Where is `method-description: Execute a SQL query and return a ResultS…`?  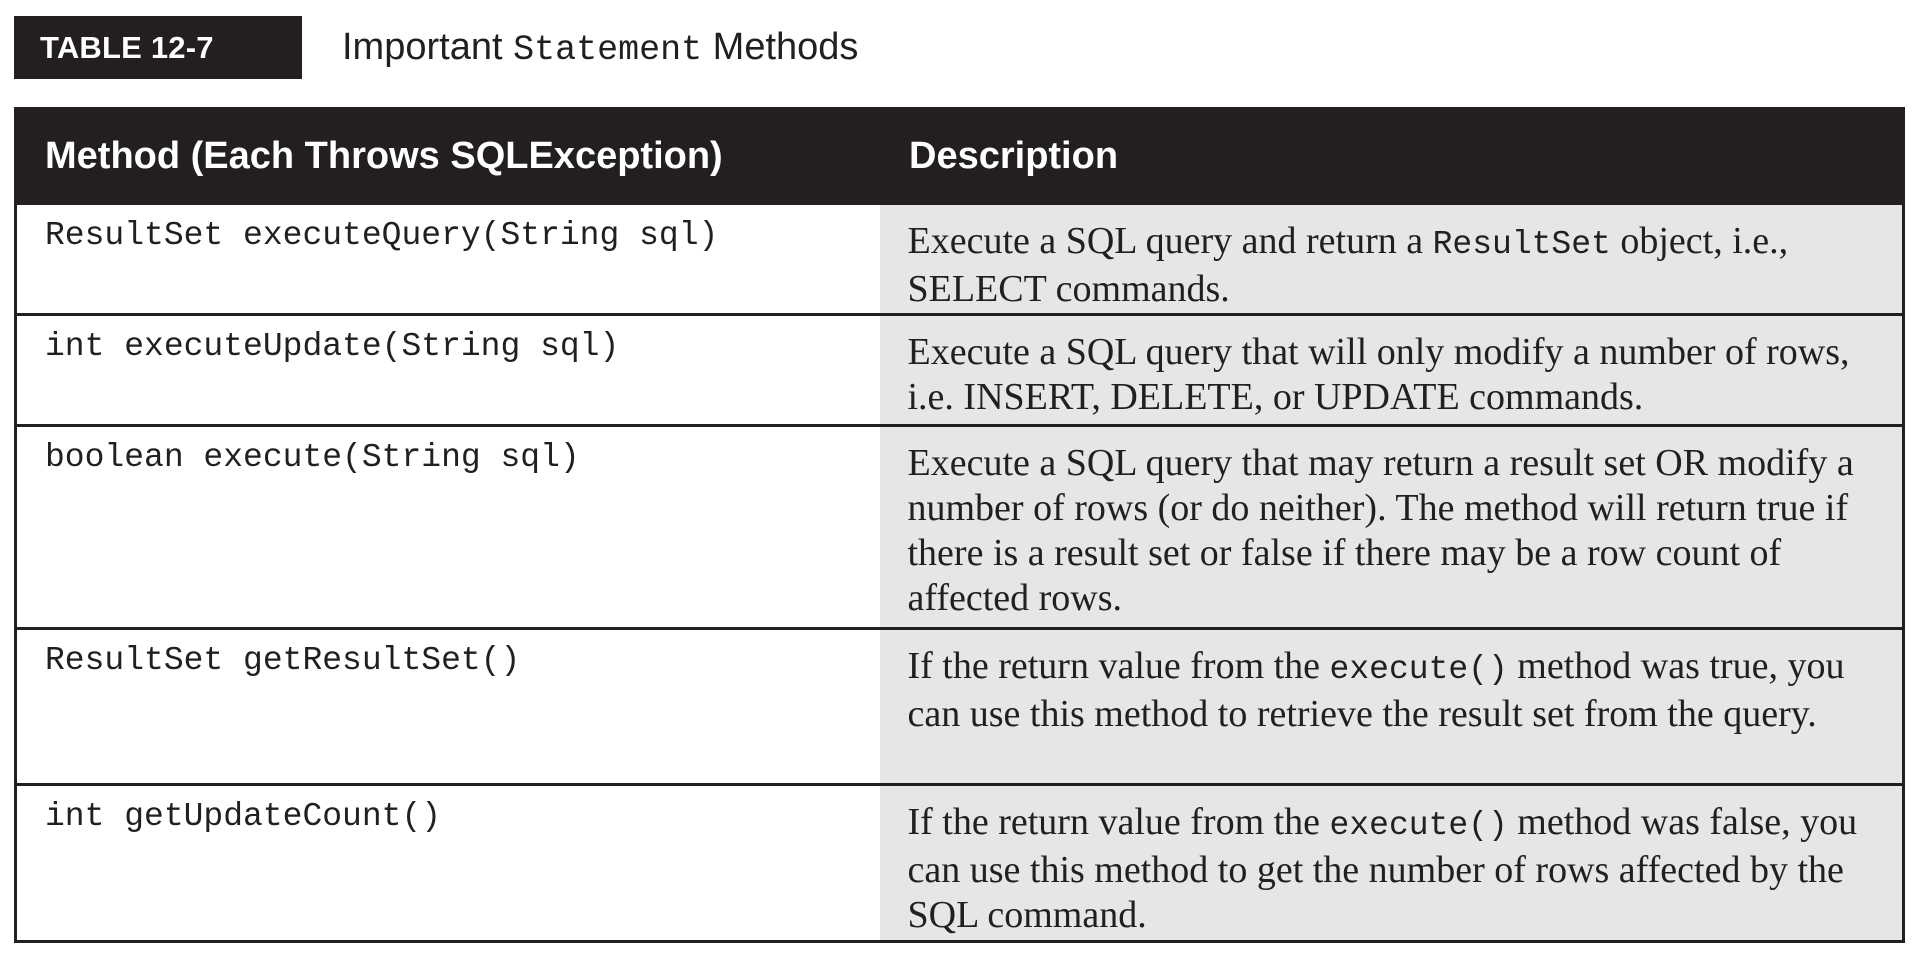 method-description: Execute a SQL query and return a ResultS… is located at coordinates (1392, 259).